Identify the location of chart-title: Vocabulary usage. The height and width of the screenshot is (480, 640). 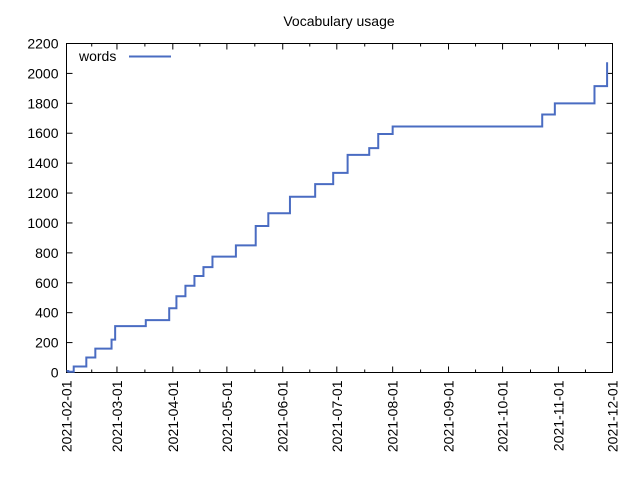
(339, 21).